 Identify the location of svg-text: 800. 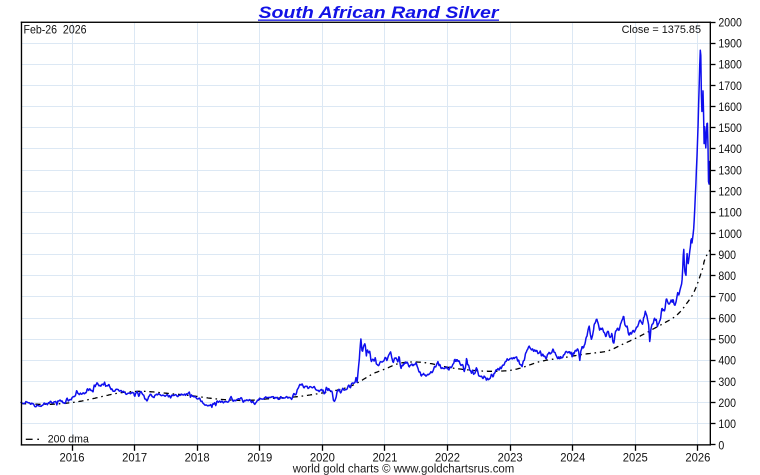
(727, 276).